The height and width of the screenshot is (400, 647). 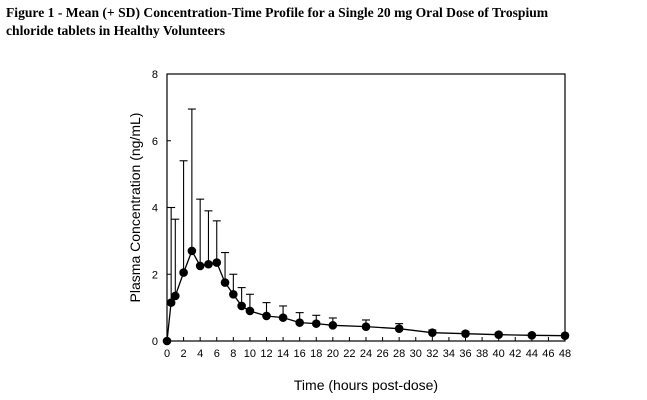 What do you see at coordinates (532, 354) in the screenshot?
I see `x-tick-label: 44` at bounding box center [532, 354].